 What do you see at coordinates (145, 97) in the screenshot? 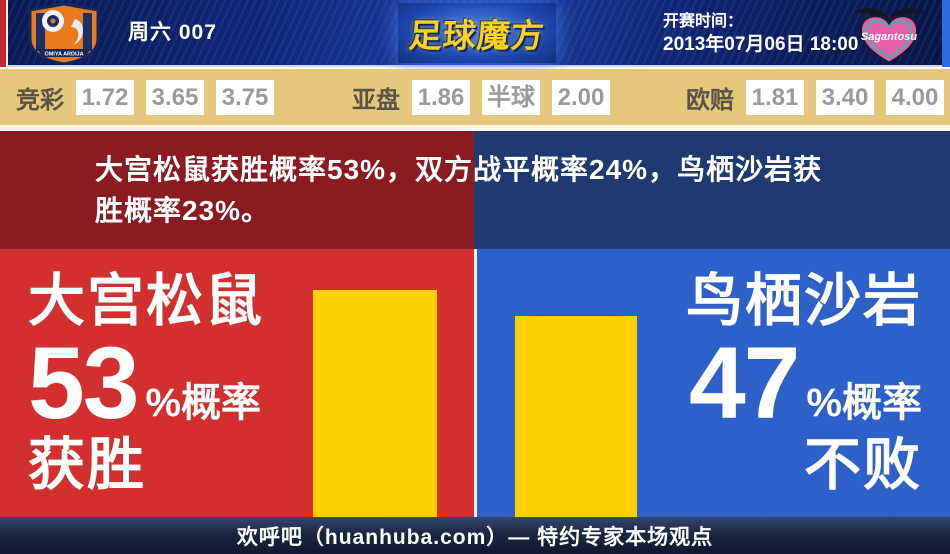
I see `odds-group-jingcai: 竞彩 1.72 3.65 3.75` at bounding box center [145, 97].